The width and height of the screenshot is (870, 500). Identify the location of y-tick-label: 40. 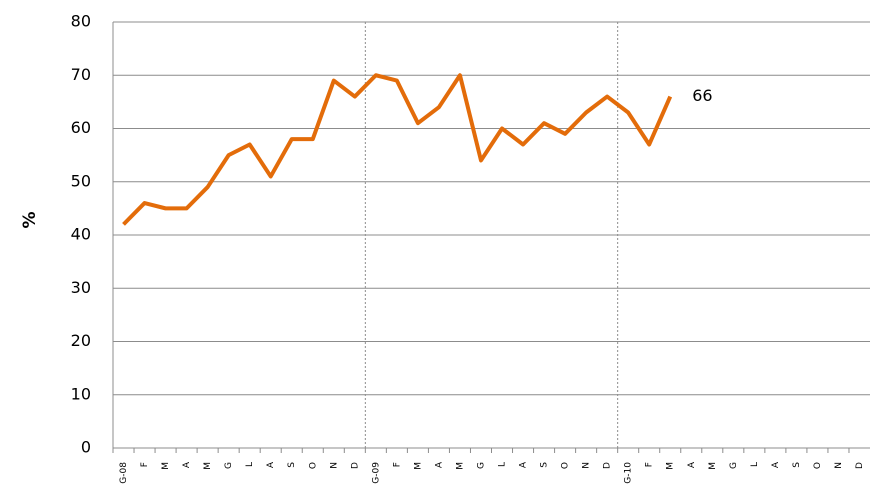
(81, 234).